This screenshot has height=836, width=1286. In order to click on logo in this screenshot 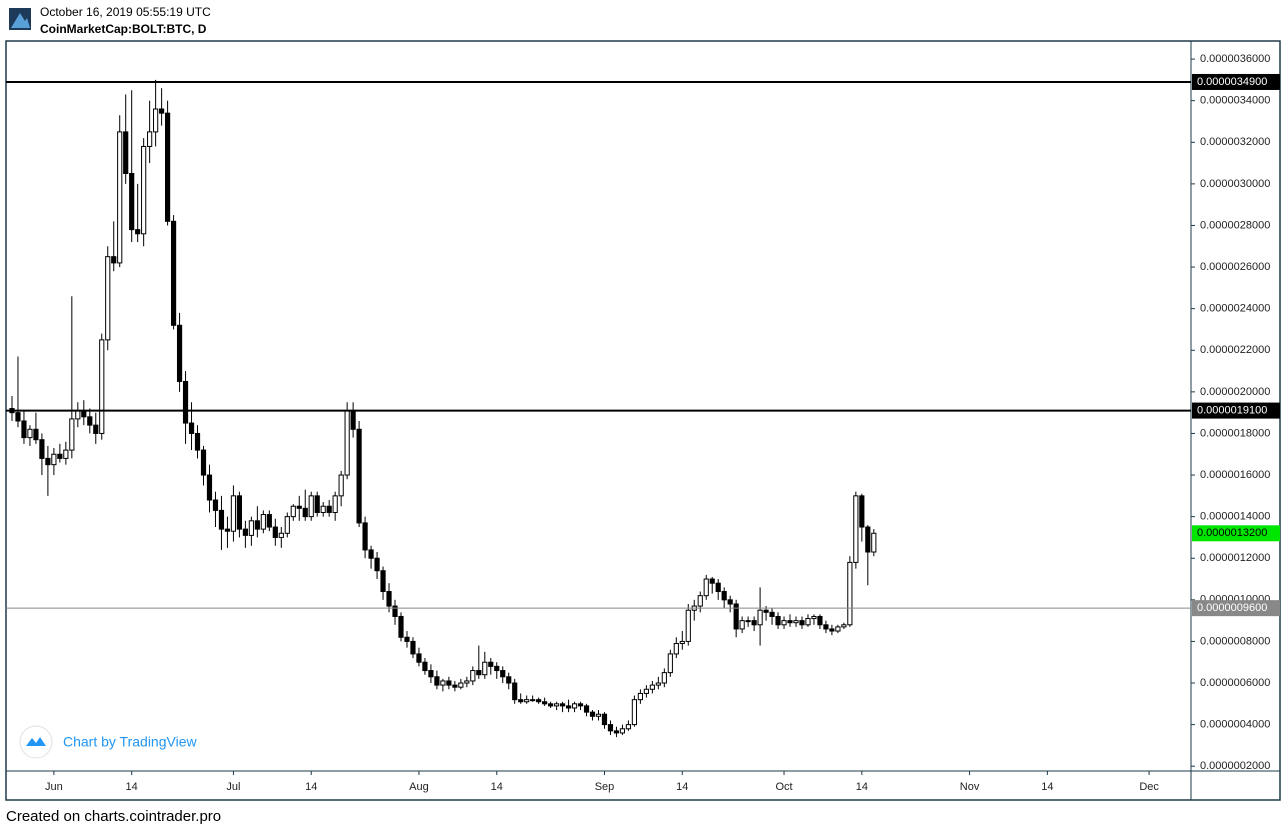, I will do `click(20, 19)`.